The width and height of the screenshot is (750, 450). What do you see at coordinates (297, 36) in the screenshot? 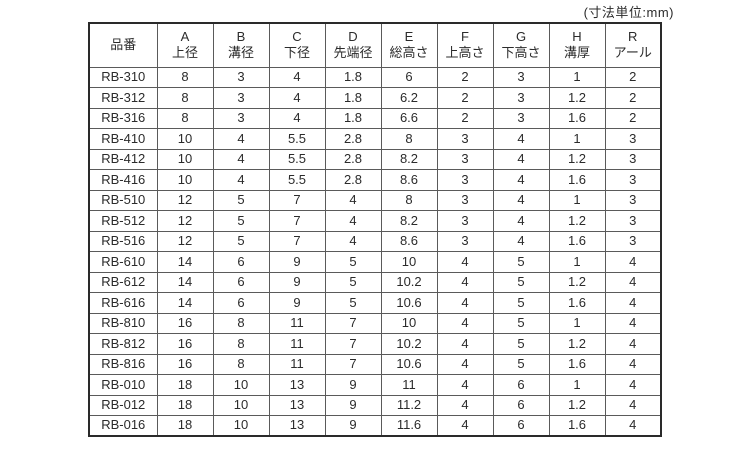
I see `column-letter: C` at bounding box center [297, 36].